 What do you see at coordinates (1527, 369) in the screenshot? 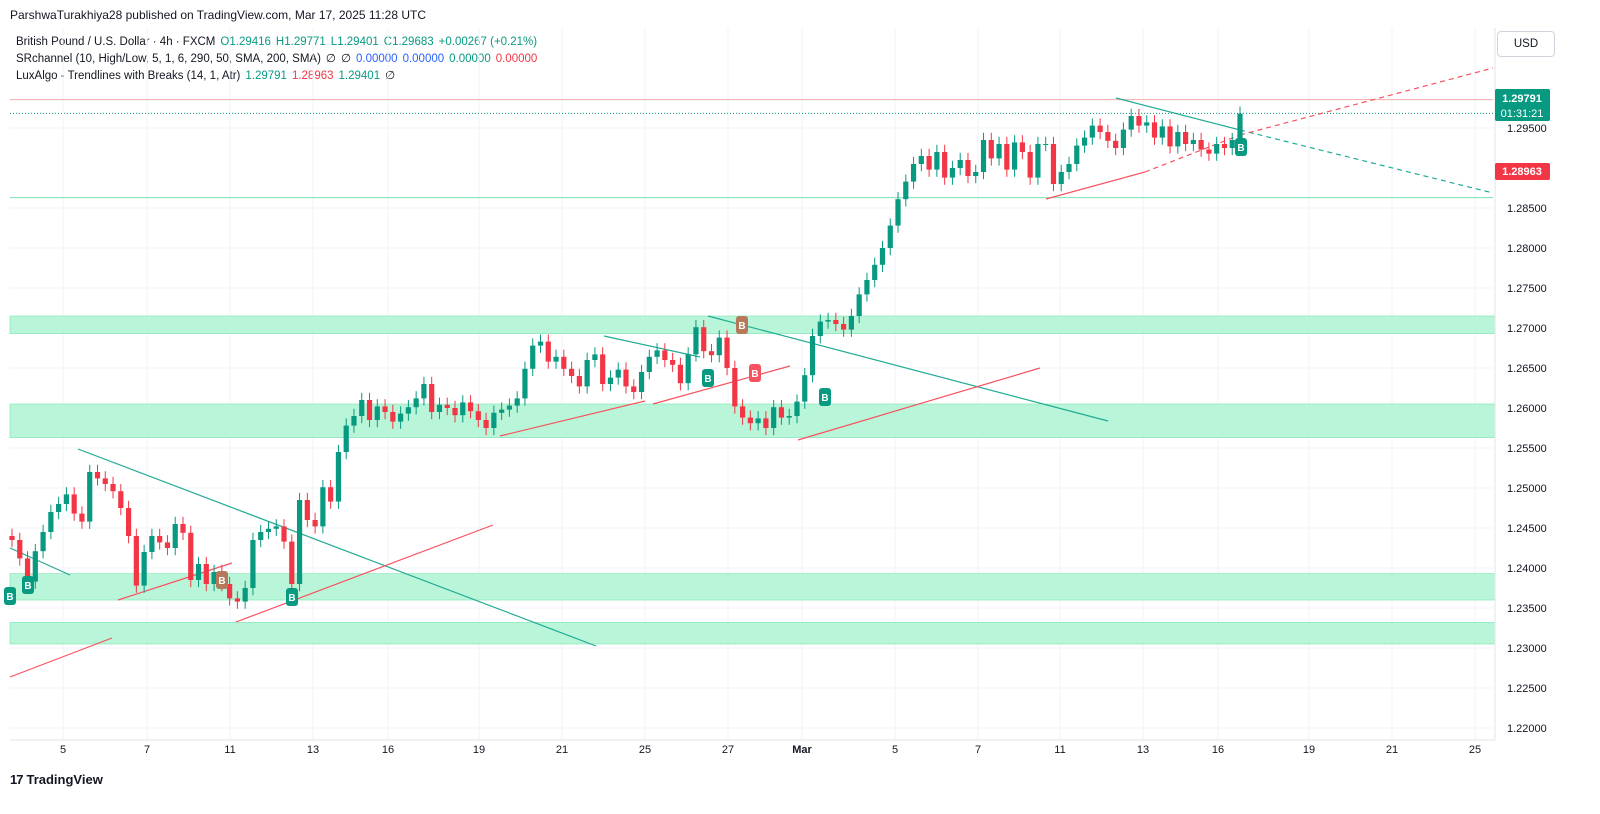
I see `y-tick-label: 1.26500` at bounding box center [1527, 369].